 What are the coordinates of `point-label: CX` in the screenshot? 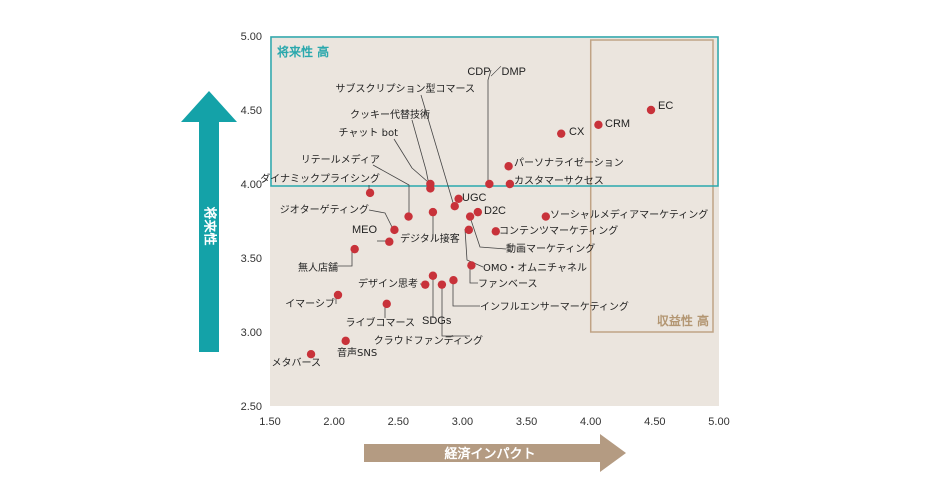 It's located at (577, 132).